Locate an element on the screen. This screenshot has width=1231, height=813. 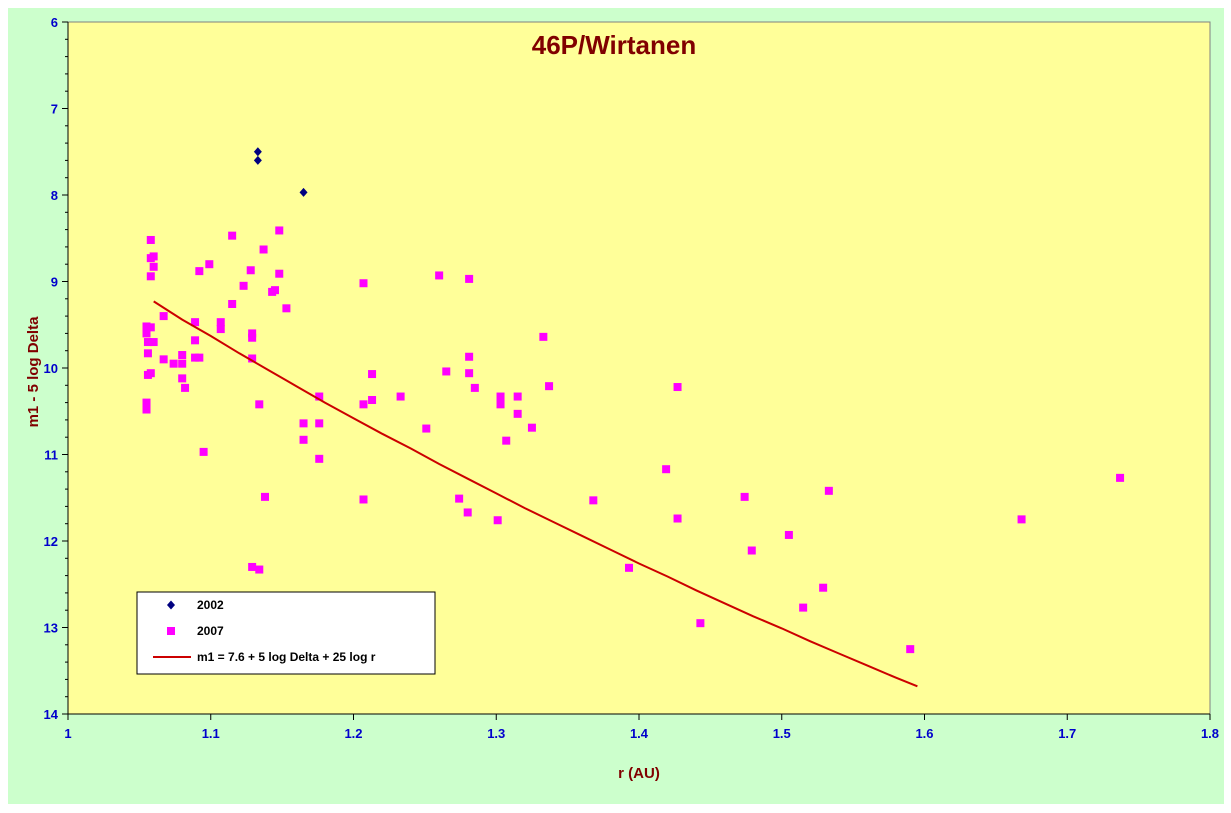
chart-title: 46P/Wirtanen is located at coordinates (614, 45).